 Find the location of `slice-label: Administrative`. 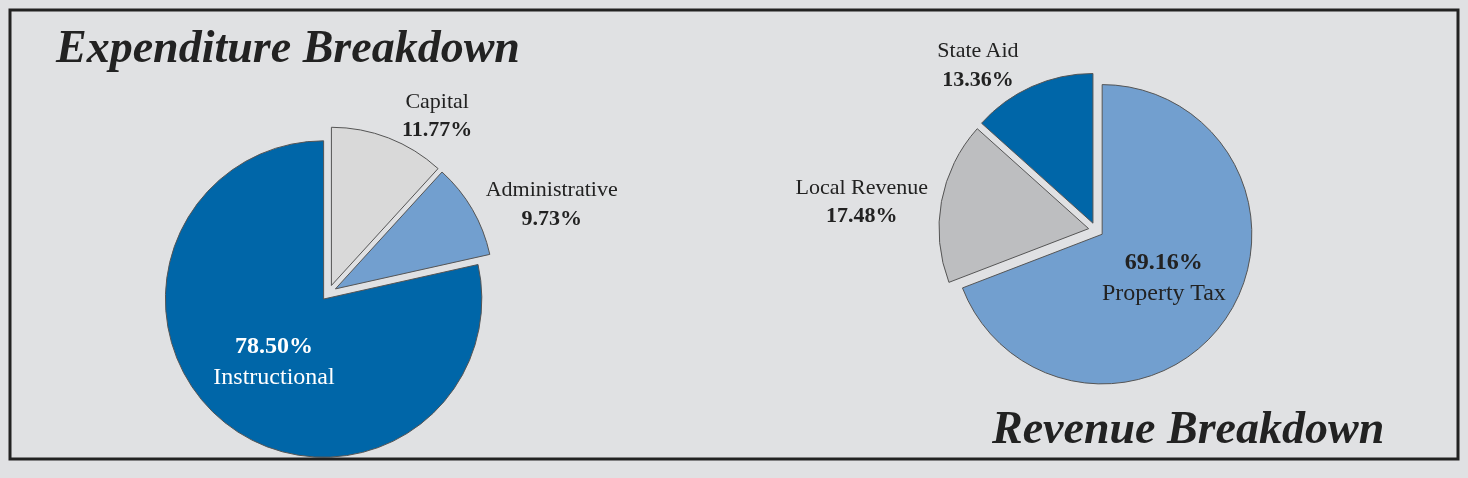

slice-label: Administrative is located at coordinates (551, 188).